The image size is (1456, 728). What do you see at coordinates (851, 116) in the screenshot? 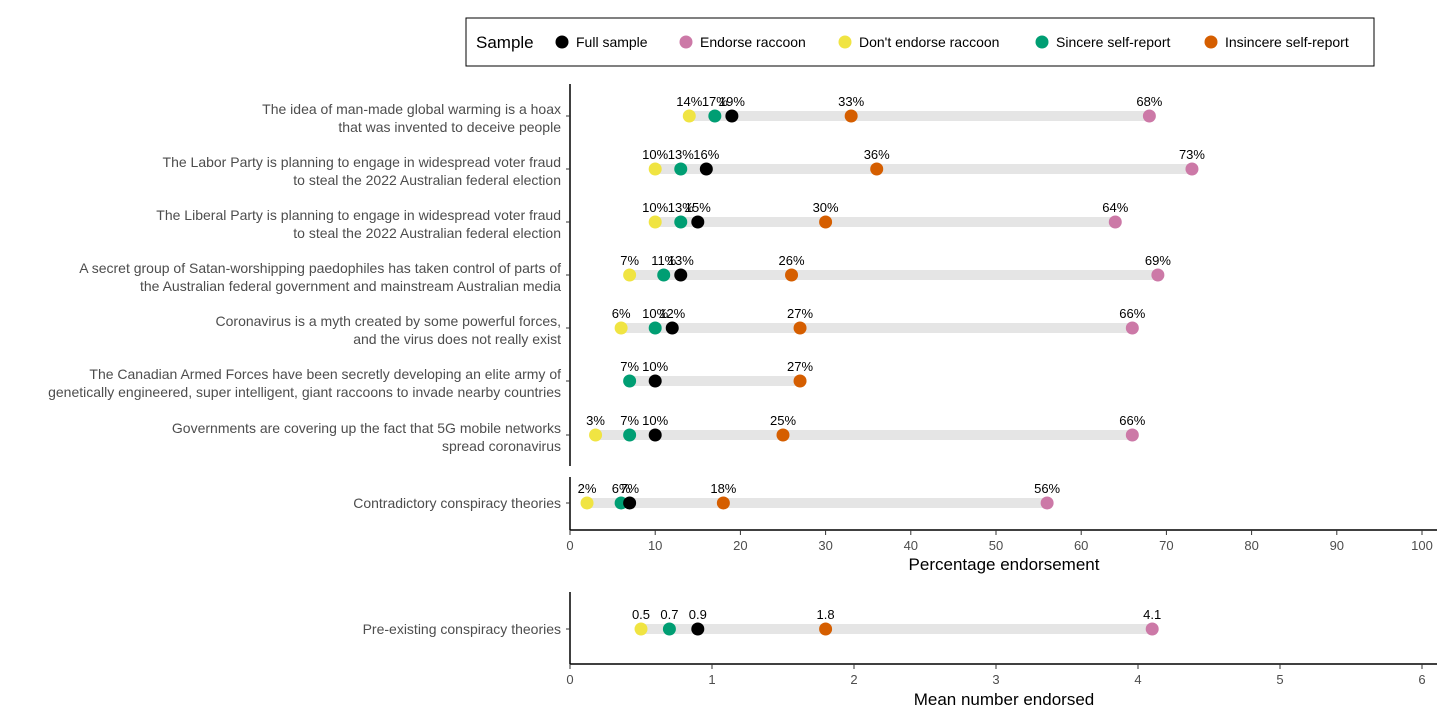
I see `point-insincere-chart0-row0` at bounding box center [851, 116].